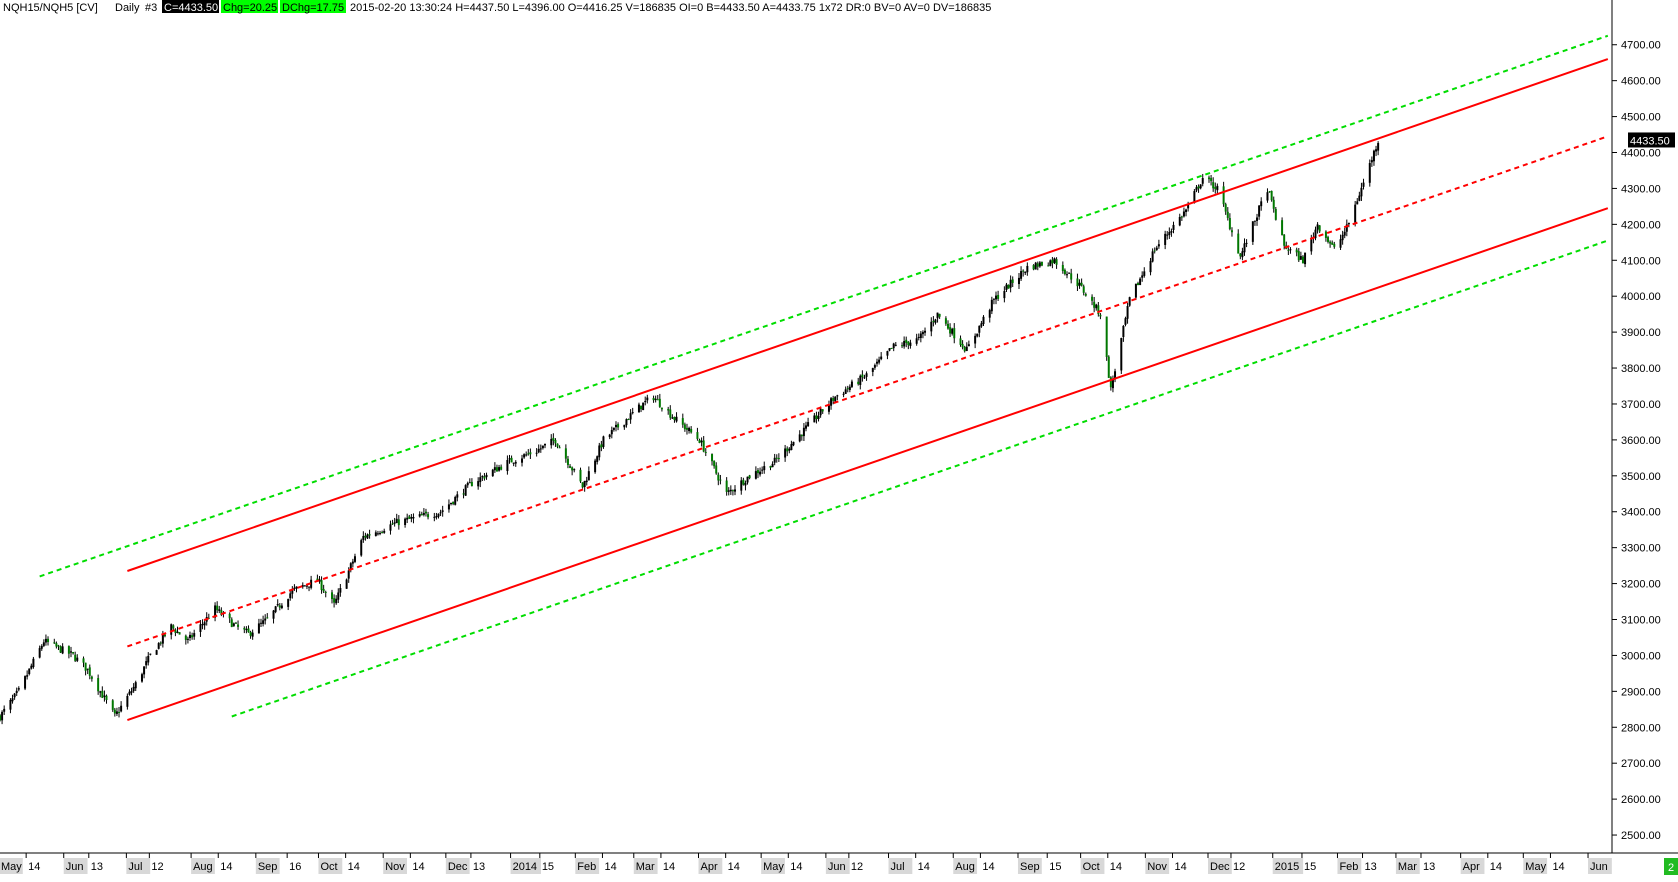 The height and width of the screenshot is (882, 1678). What do you see at coordinates (250, 8) in the screenshot?
I see `chg-value-badge: Chg=20.25` at bounding box center [250, 8].